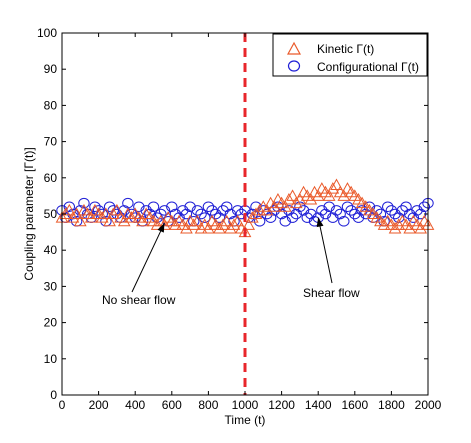 Image resolution: width=471 pixels, height=443 pixels. Describe the element at coordinates (331, 293) in the screenshot. I see `annotation-shear-flow: Shear flow` at that location.